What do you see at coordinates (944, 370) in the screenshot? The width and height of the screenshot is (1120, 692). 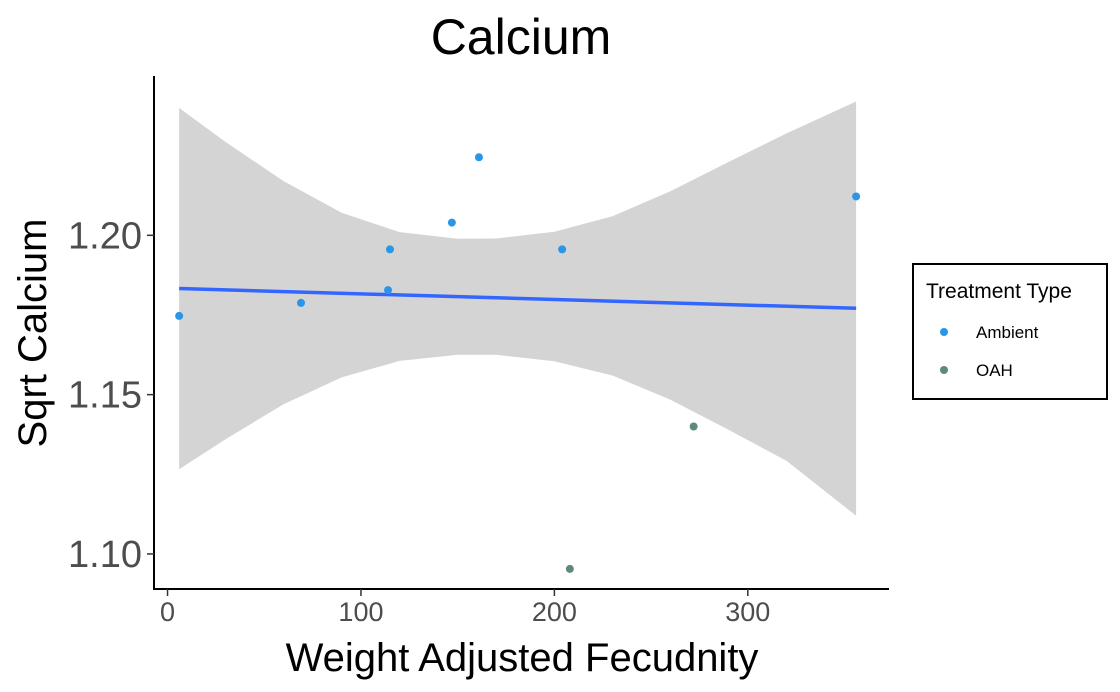 I see `legend-key-oah` at bounding box center [944, 370].